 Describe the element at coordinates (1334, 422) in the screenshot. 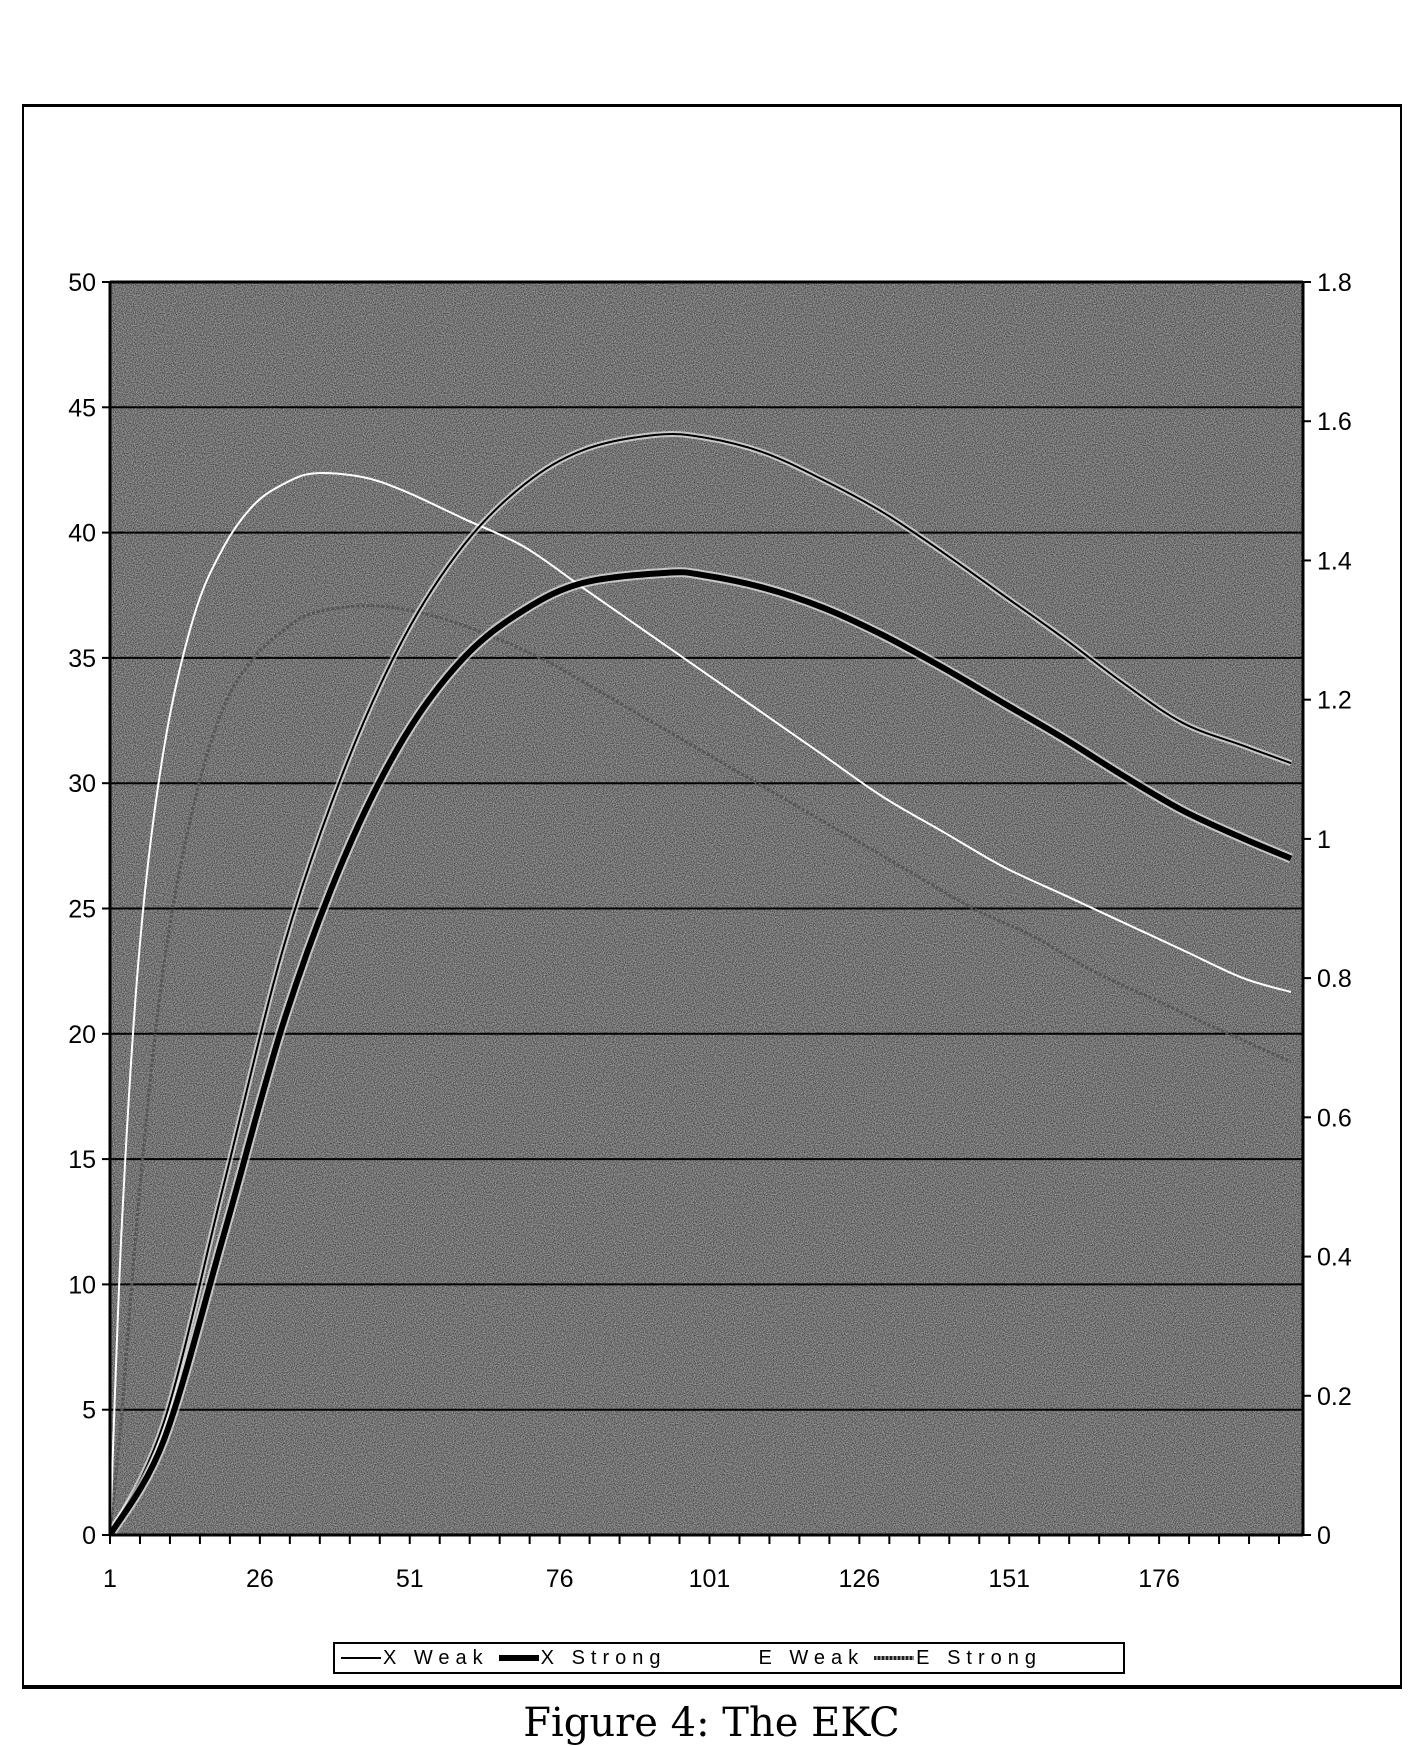

I see `y2-axis-tick-label: 1.6` at that location.